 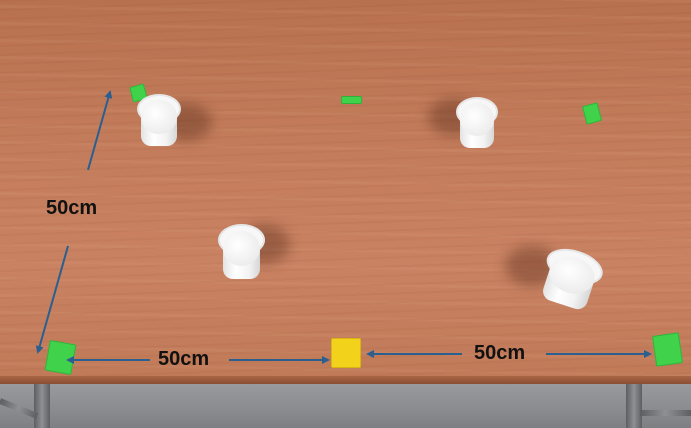 I want to click on tape-marker-top-center, so click(x=351, y=100).